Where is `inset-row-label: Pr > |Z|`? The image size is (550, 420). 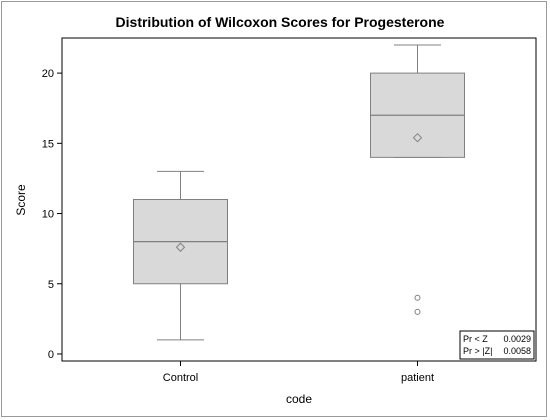 inset-row-label: Pr > |Z| is located at coordinates (477, 351).